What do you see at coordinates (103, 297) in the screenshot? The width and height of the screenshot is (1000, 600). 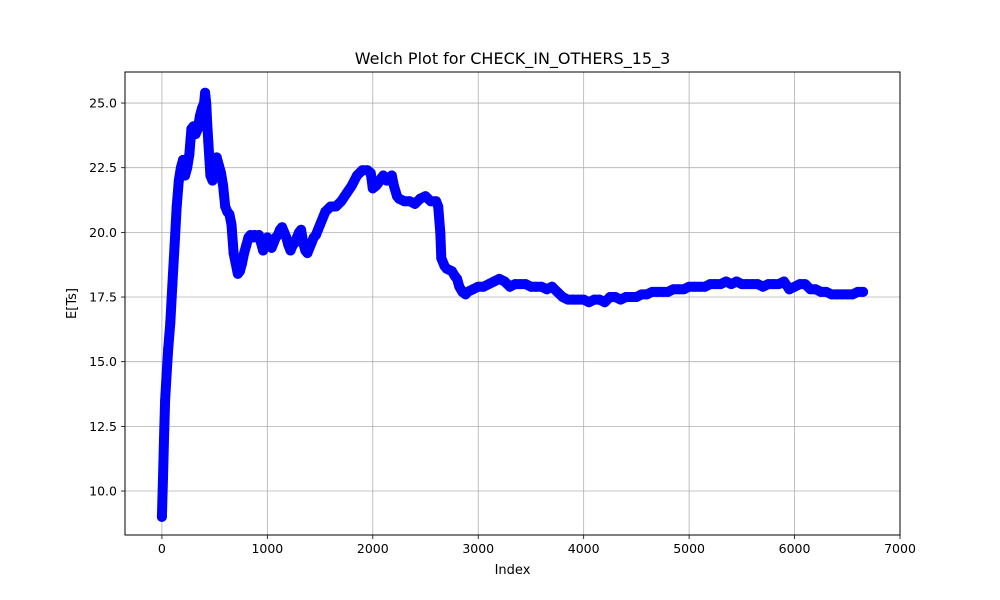 I see `y-tick-label: 17.5` at bounding box center [103, 297].